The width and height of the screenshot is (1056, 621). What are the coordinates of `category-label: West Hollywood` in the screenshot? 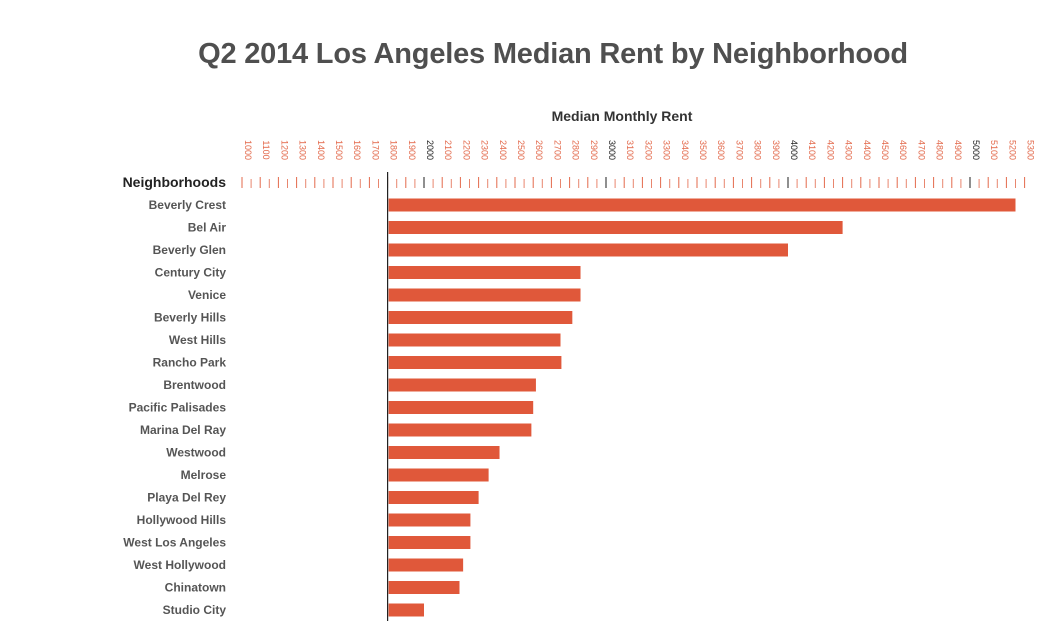 It's located at (180, 565).